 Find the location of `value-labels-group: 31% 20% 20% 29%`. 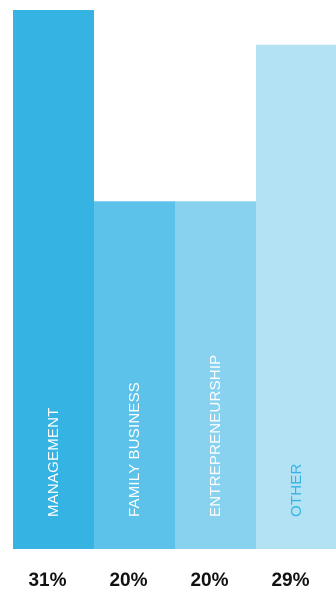

value-labels-group: 31% 20% 20% 29% is located at coordinates (168, 580).